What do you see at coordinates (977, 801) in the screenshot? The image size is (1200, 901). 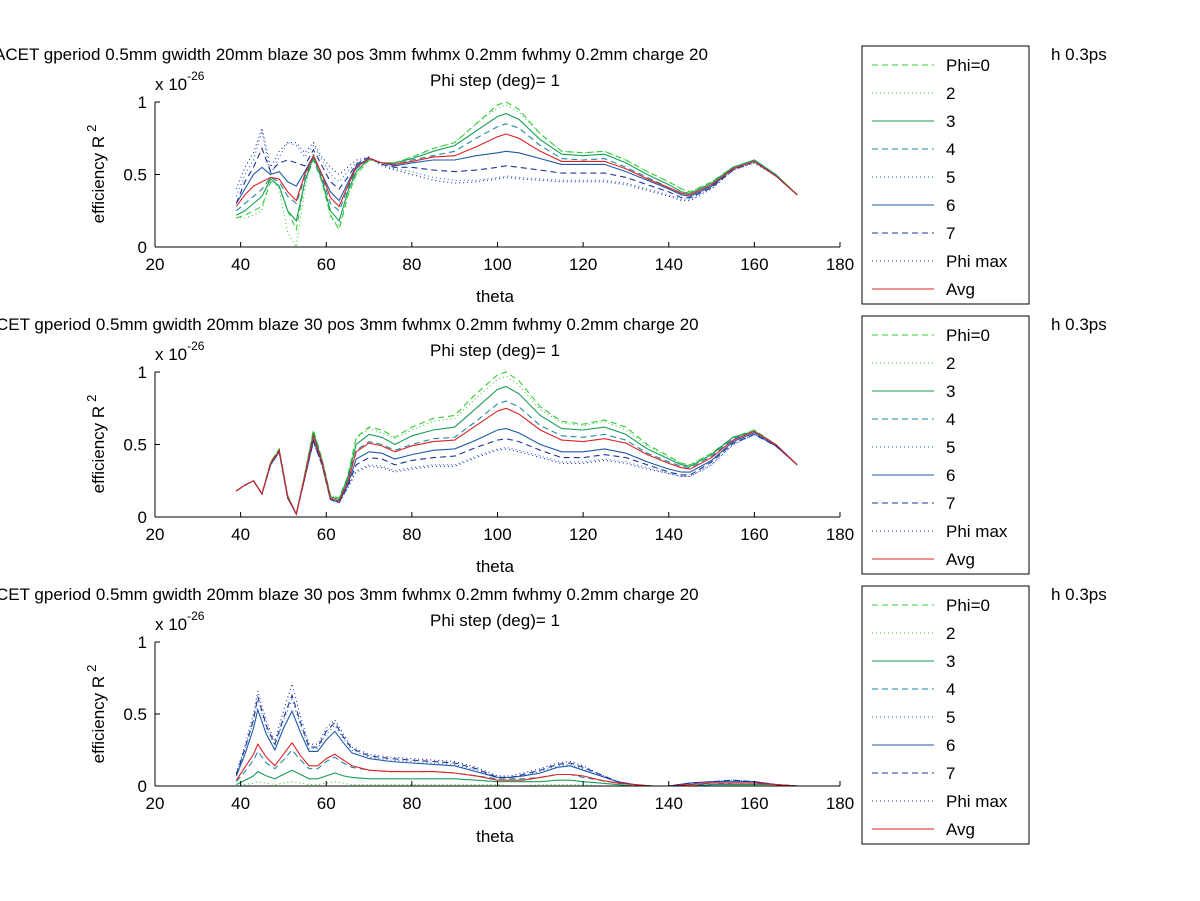 I see `subplot-3-legend-label-8: Phi max` at bounding box center [977, 801].